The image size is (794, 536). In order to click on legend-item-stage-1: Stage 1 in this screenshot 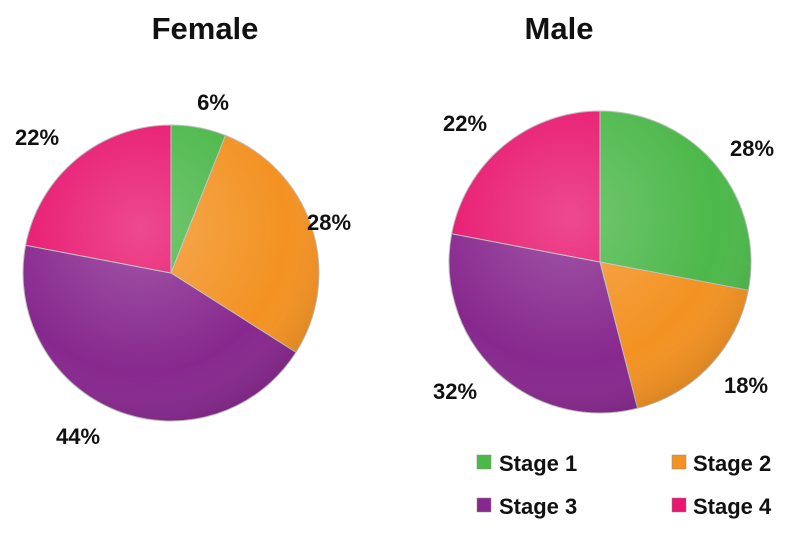, I will do `click(526, 463)`.